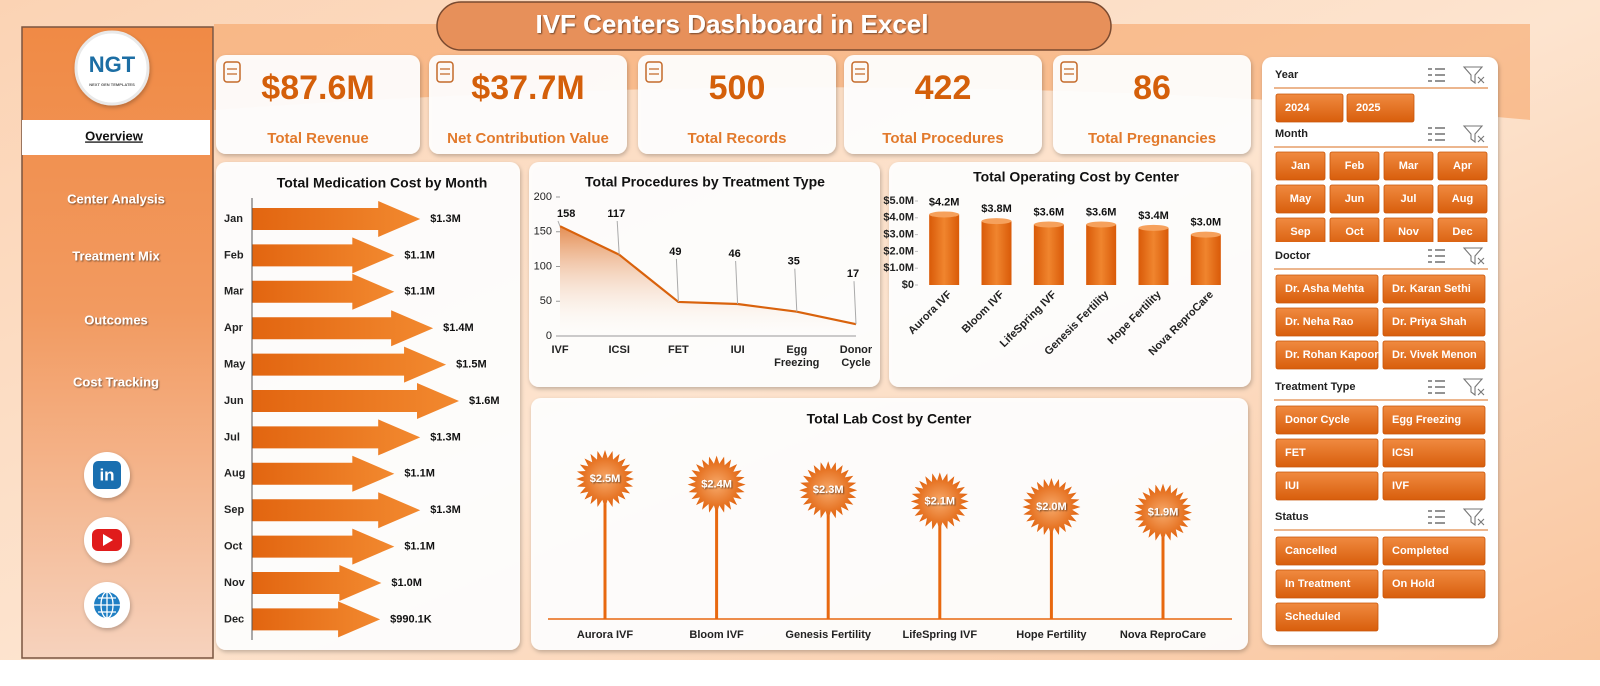 This screenshot has height=686, width=1600. I want to click on y-tick-label: 150, so click(543, 232).